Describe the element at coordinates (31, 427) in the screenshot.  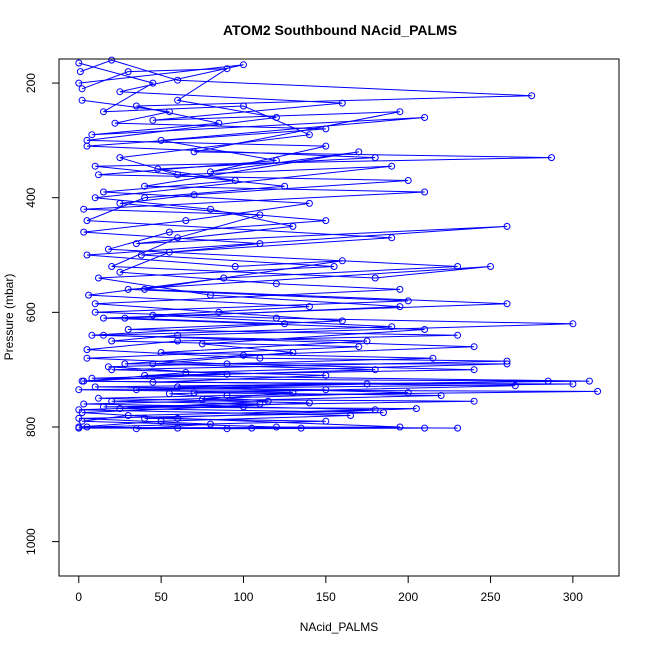
I see `y-tick-label: 800` at that location.